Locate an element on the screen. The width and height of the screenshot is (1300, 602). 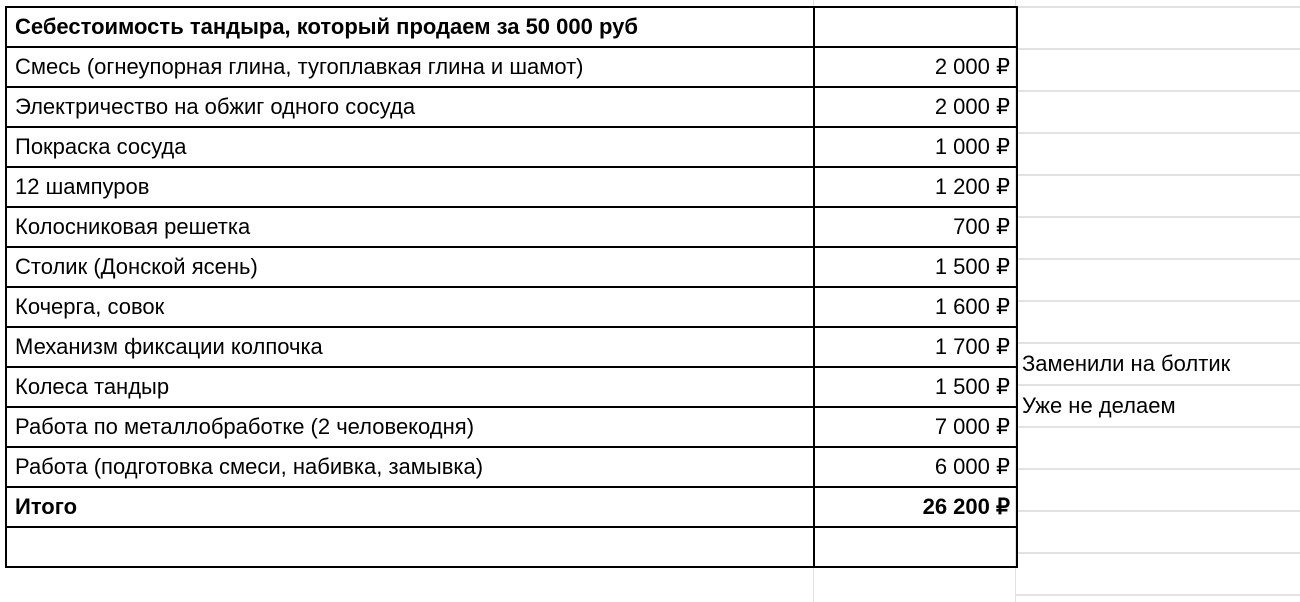
note-cell: Заменили на болтик is located at coordinates (1126, 363).